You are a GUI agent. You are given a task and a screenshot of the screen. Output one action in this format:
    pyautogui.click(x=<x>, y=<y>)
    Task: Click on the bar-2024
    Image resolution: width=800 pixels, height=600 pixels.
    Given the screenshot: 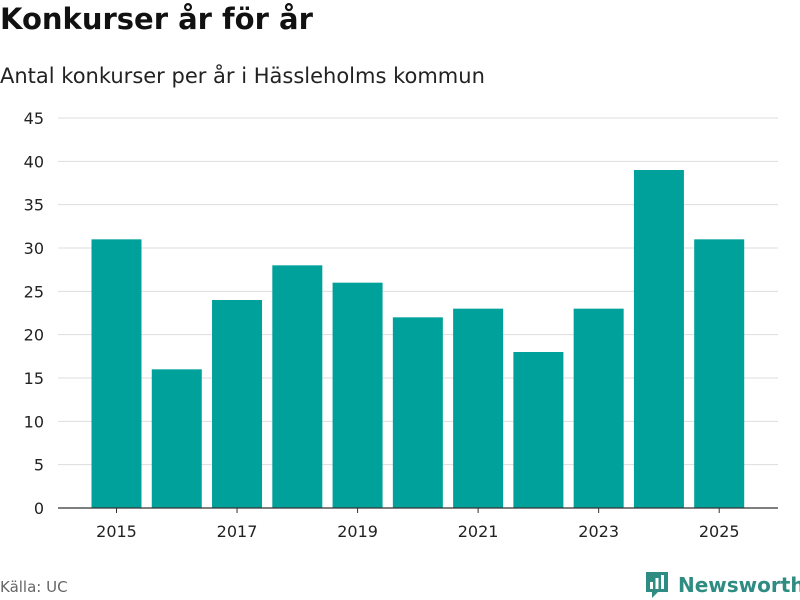 What is the action you would take?
    pyautogui.click(x=658, y=339)
    